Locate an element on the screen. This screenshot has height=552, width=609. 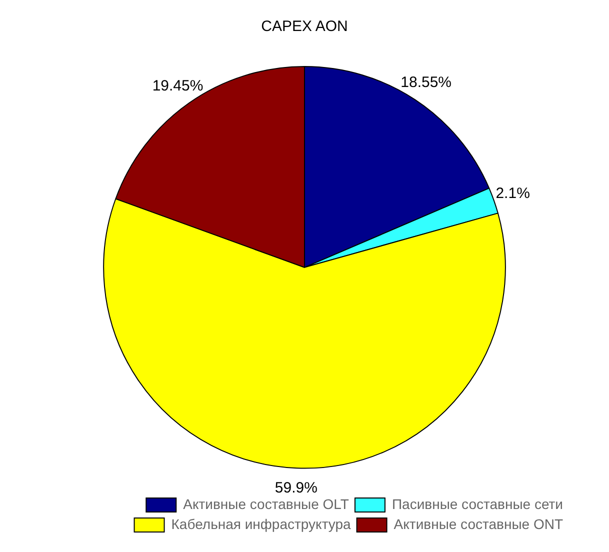
legend-label: Активные составные OLT is located at coordinates (266, 504).